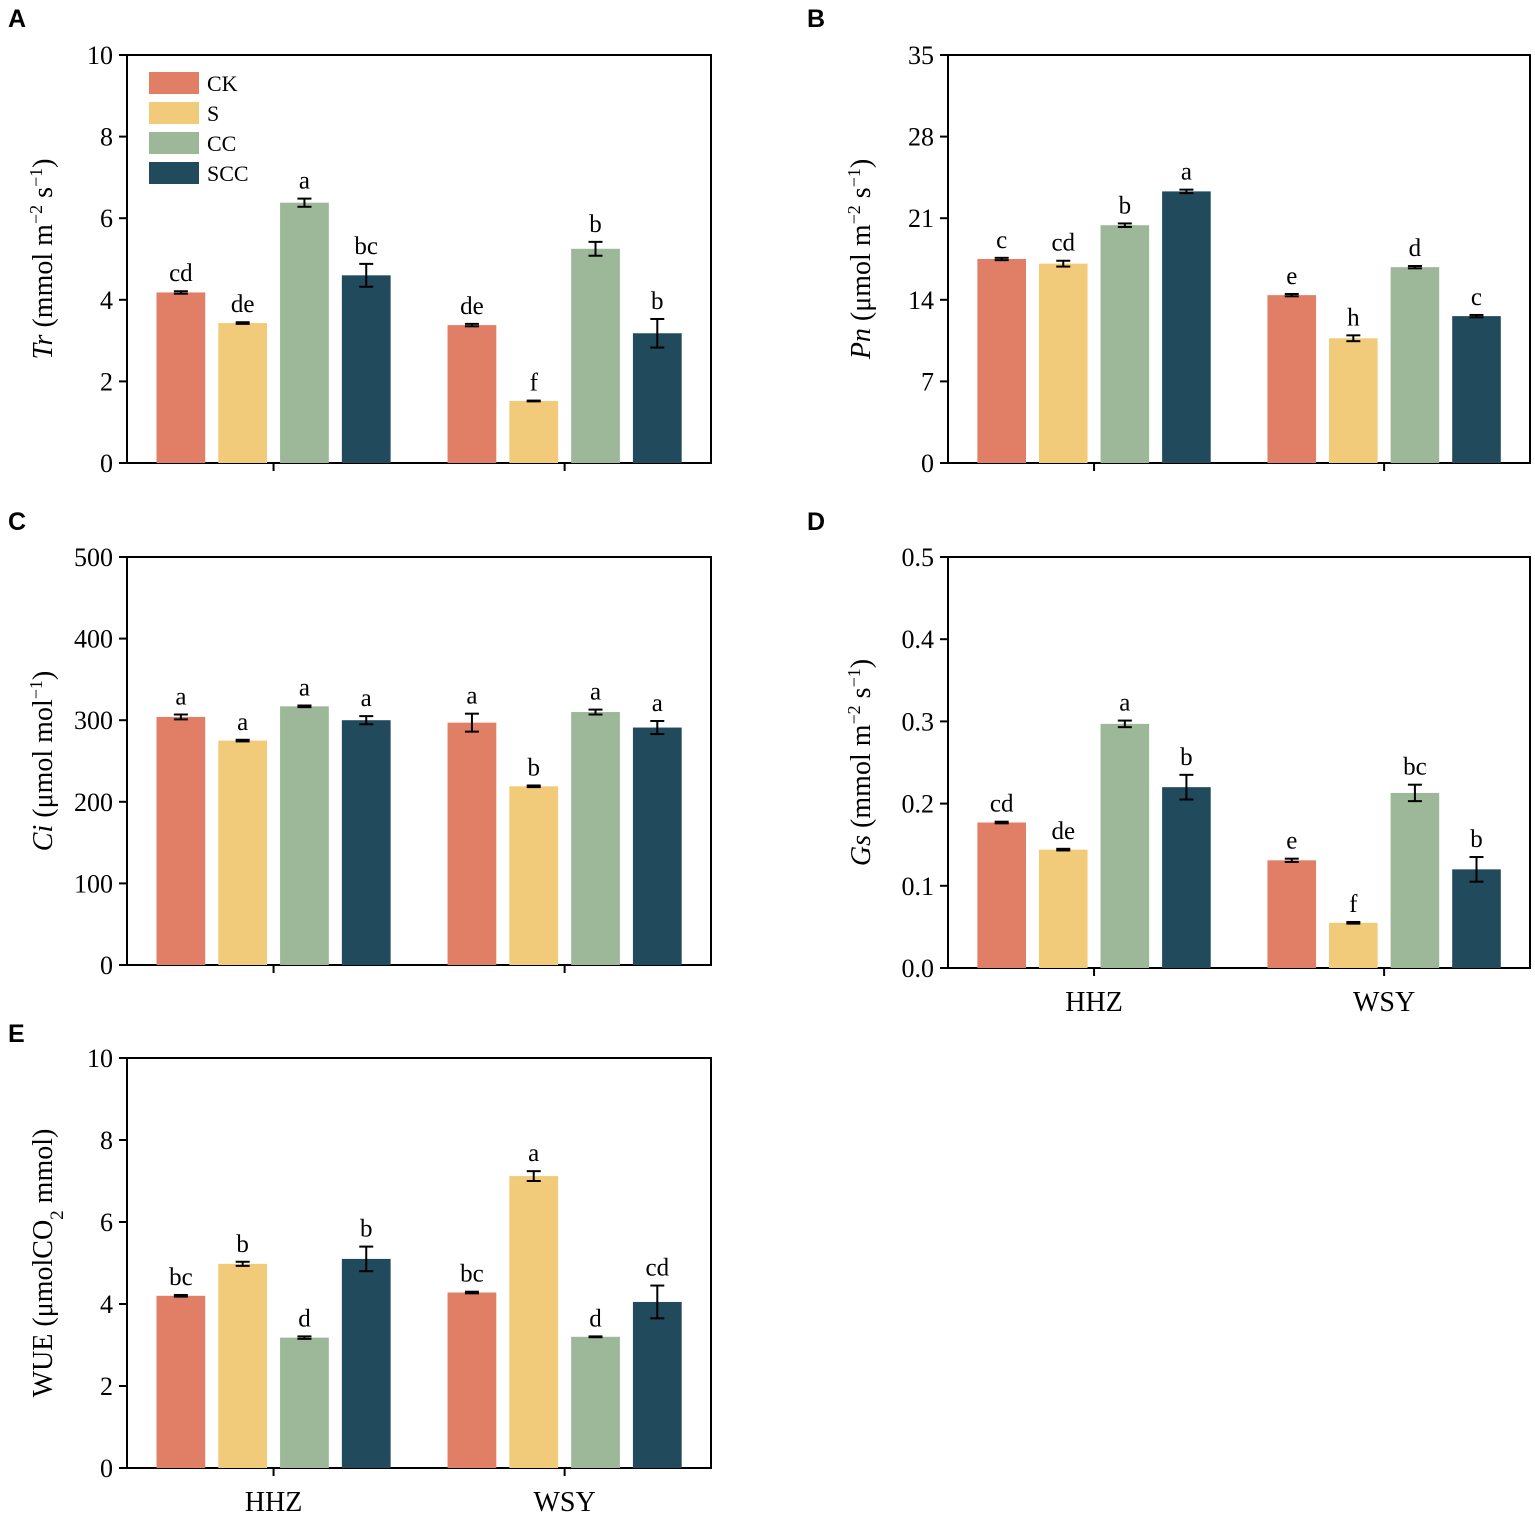 The width and height of the screenshot is (1535, 1517). Describe the element at coordinates (860, 259) in the screenshot. I see `y-axis-label: Pn (μmol m−2 s−1)` at that location.